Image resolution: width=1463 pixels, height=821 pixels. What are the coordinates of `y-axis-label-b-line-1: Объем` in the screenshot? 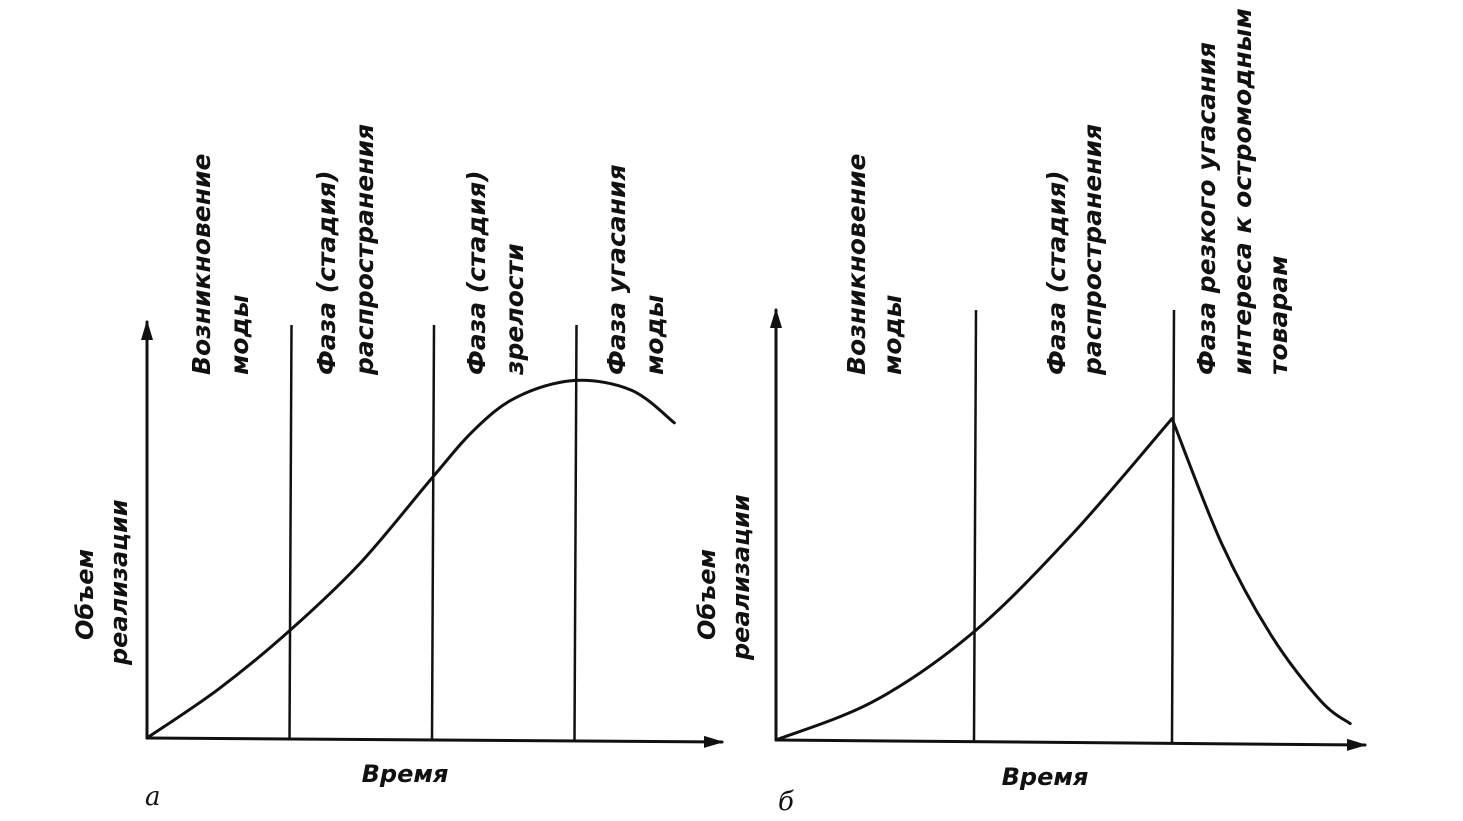 It's located at (707, 594).